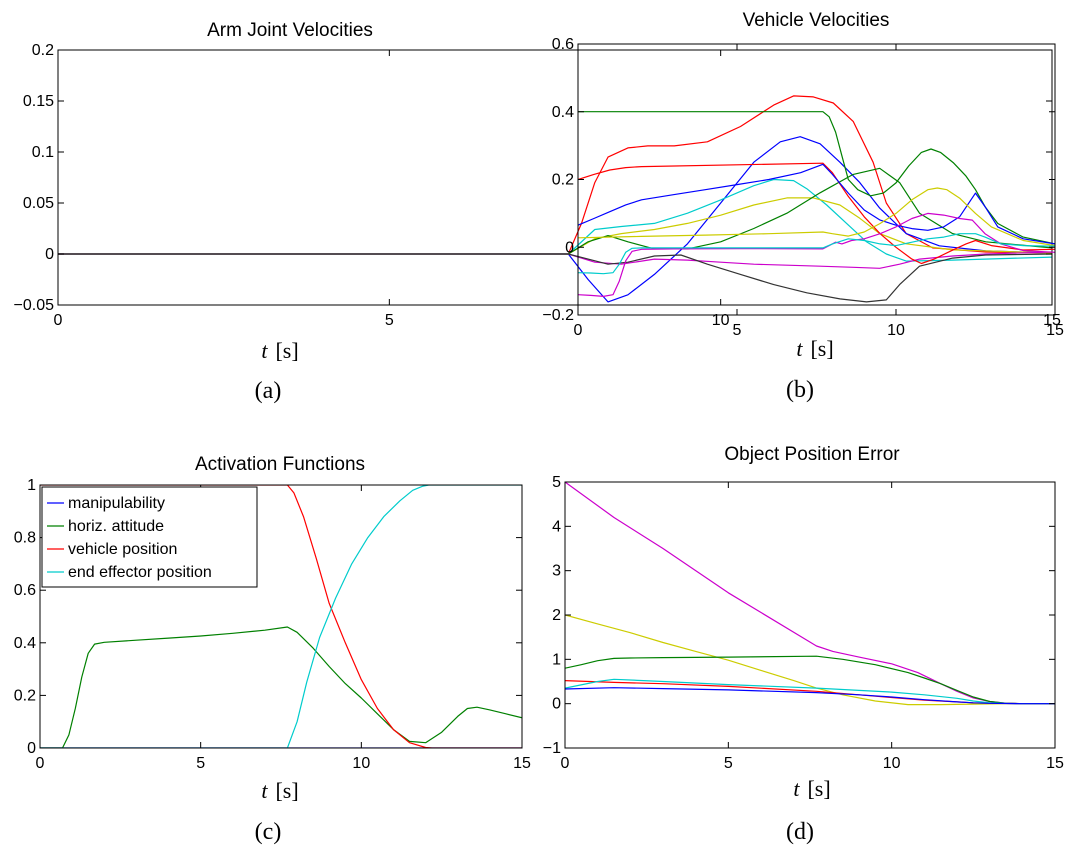 This screenshot has height=852, width=1070. I want to click on chart-title: Object Position Error, so click(812, 454).